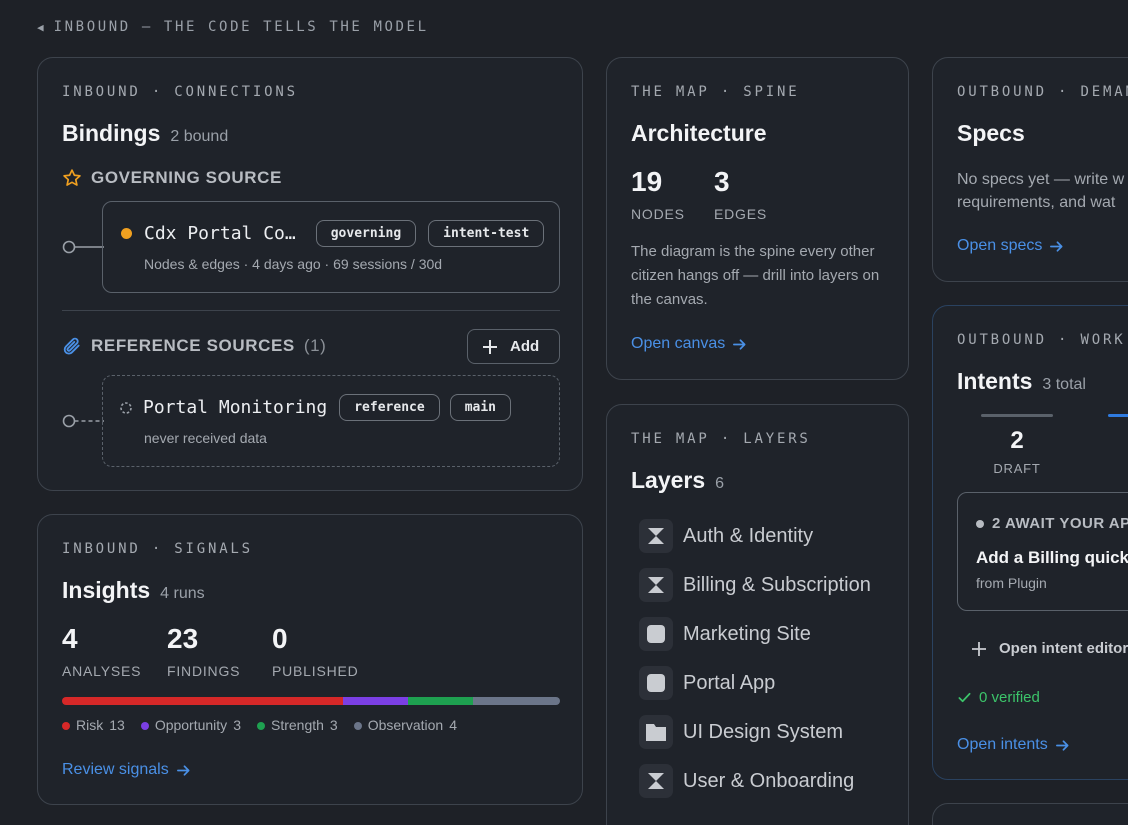  What do you see at coordinates (1036, 202) in the screenshot?
I see `specs-description-line: requirements, and wat` at bounding box center [1036, 202].